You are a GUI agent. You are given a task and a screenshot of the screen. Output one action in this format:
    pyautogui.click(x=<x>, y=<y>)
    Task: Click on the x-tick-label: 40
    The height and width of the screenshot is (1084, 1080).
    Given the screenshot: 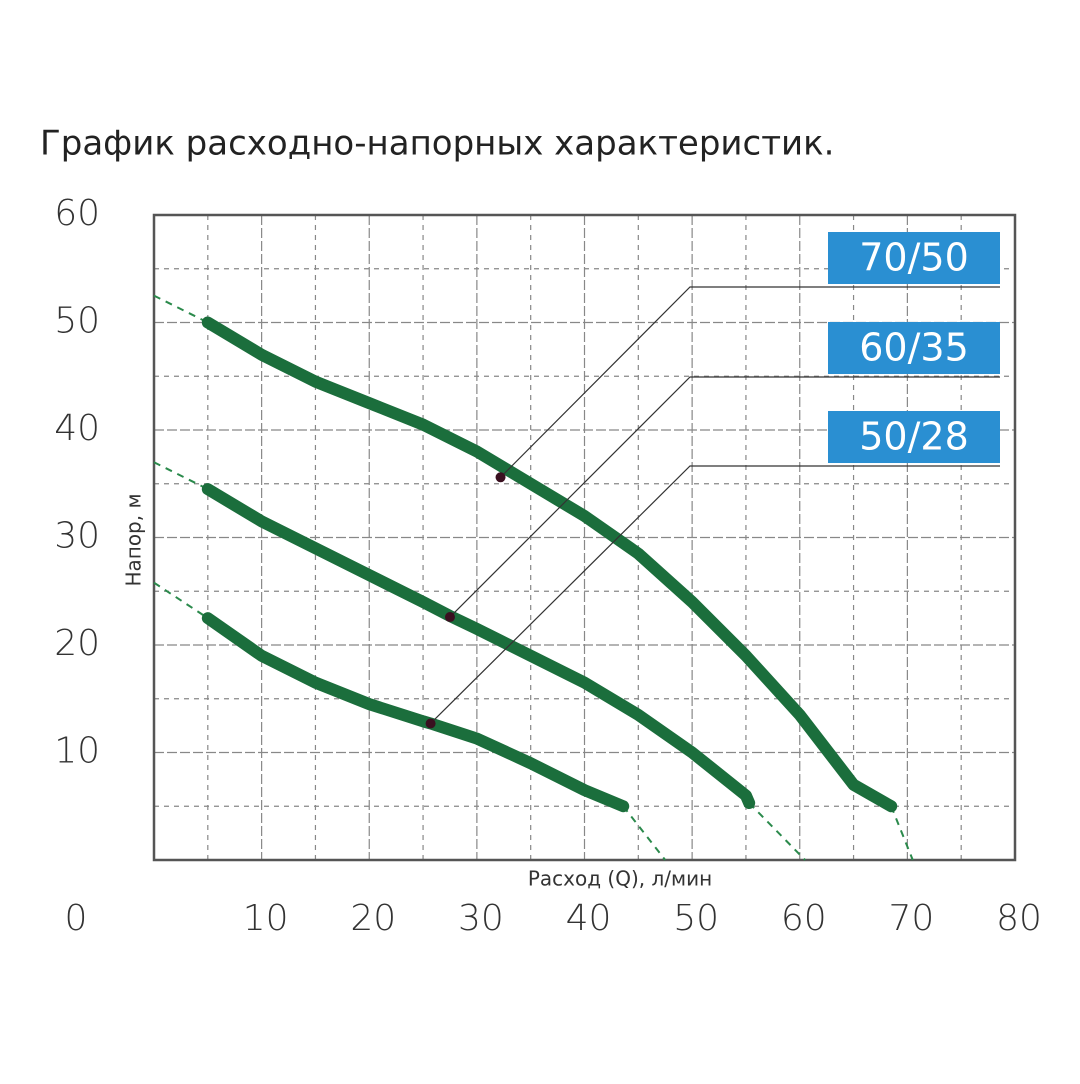 What is the action you would take?
    pyautogui.click(x=589, y=918)
    